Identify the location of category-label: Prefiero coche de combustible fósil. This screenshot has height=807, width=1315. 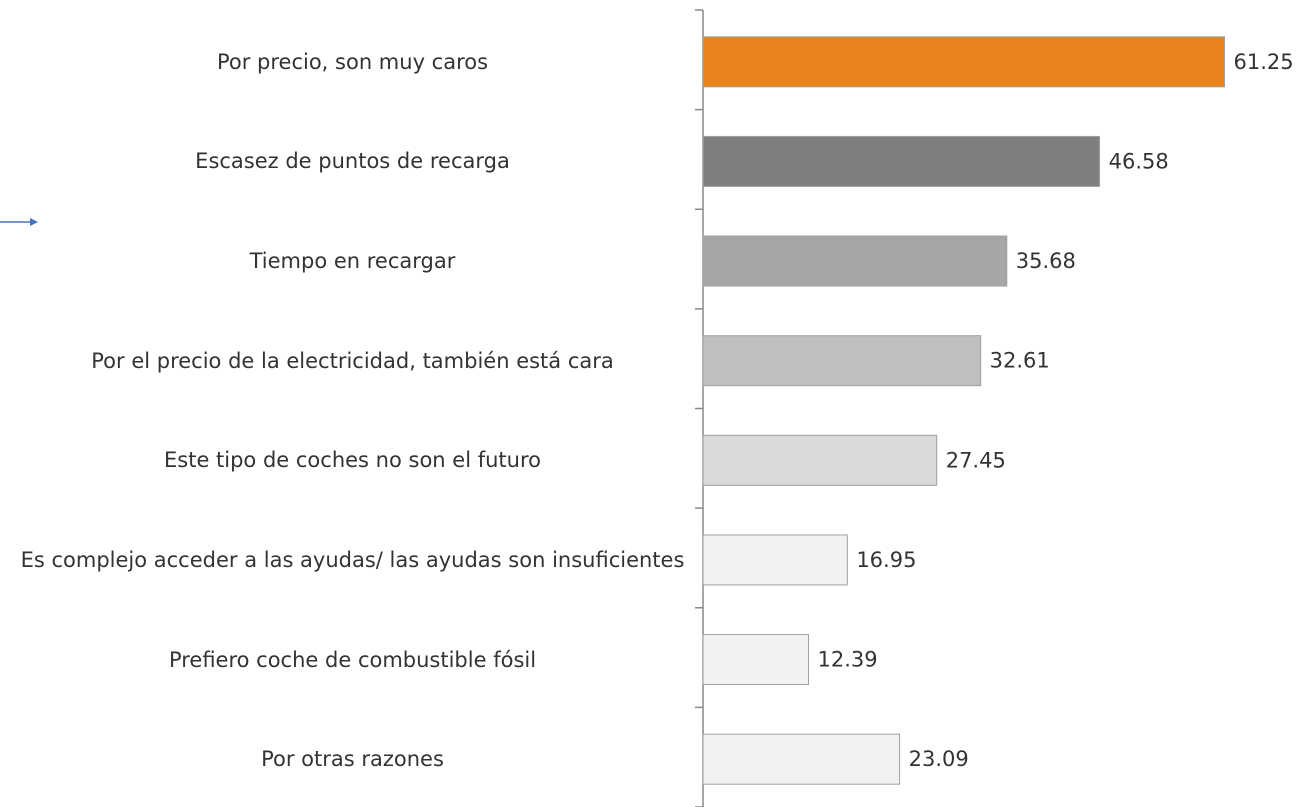
(352, 659).